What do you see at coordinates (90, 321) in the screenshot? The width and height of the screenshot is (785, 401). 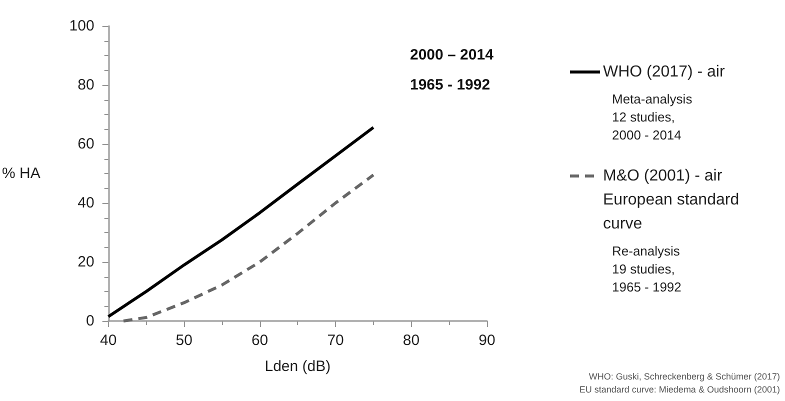 I see `y-tick-label: 0` at bounding box center [90, 321].